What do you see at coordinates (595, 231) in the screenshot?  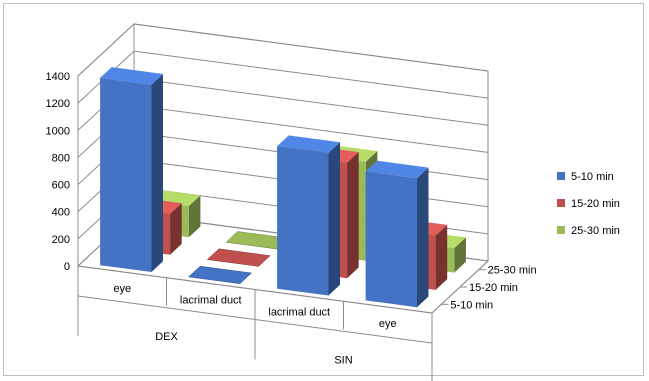 I see `legend-label: 25-30 min` at bounding box center [595, 231].